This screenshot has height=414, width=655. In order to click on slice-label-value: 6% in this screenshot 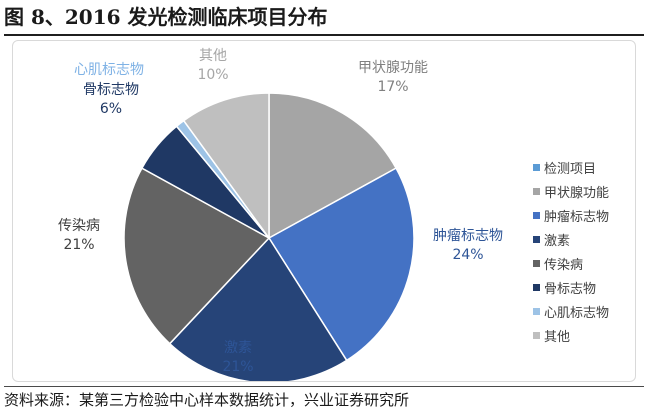, I will do `click(111, 109)`.